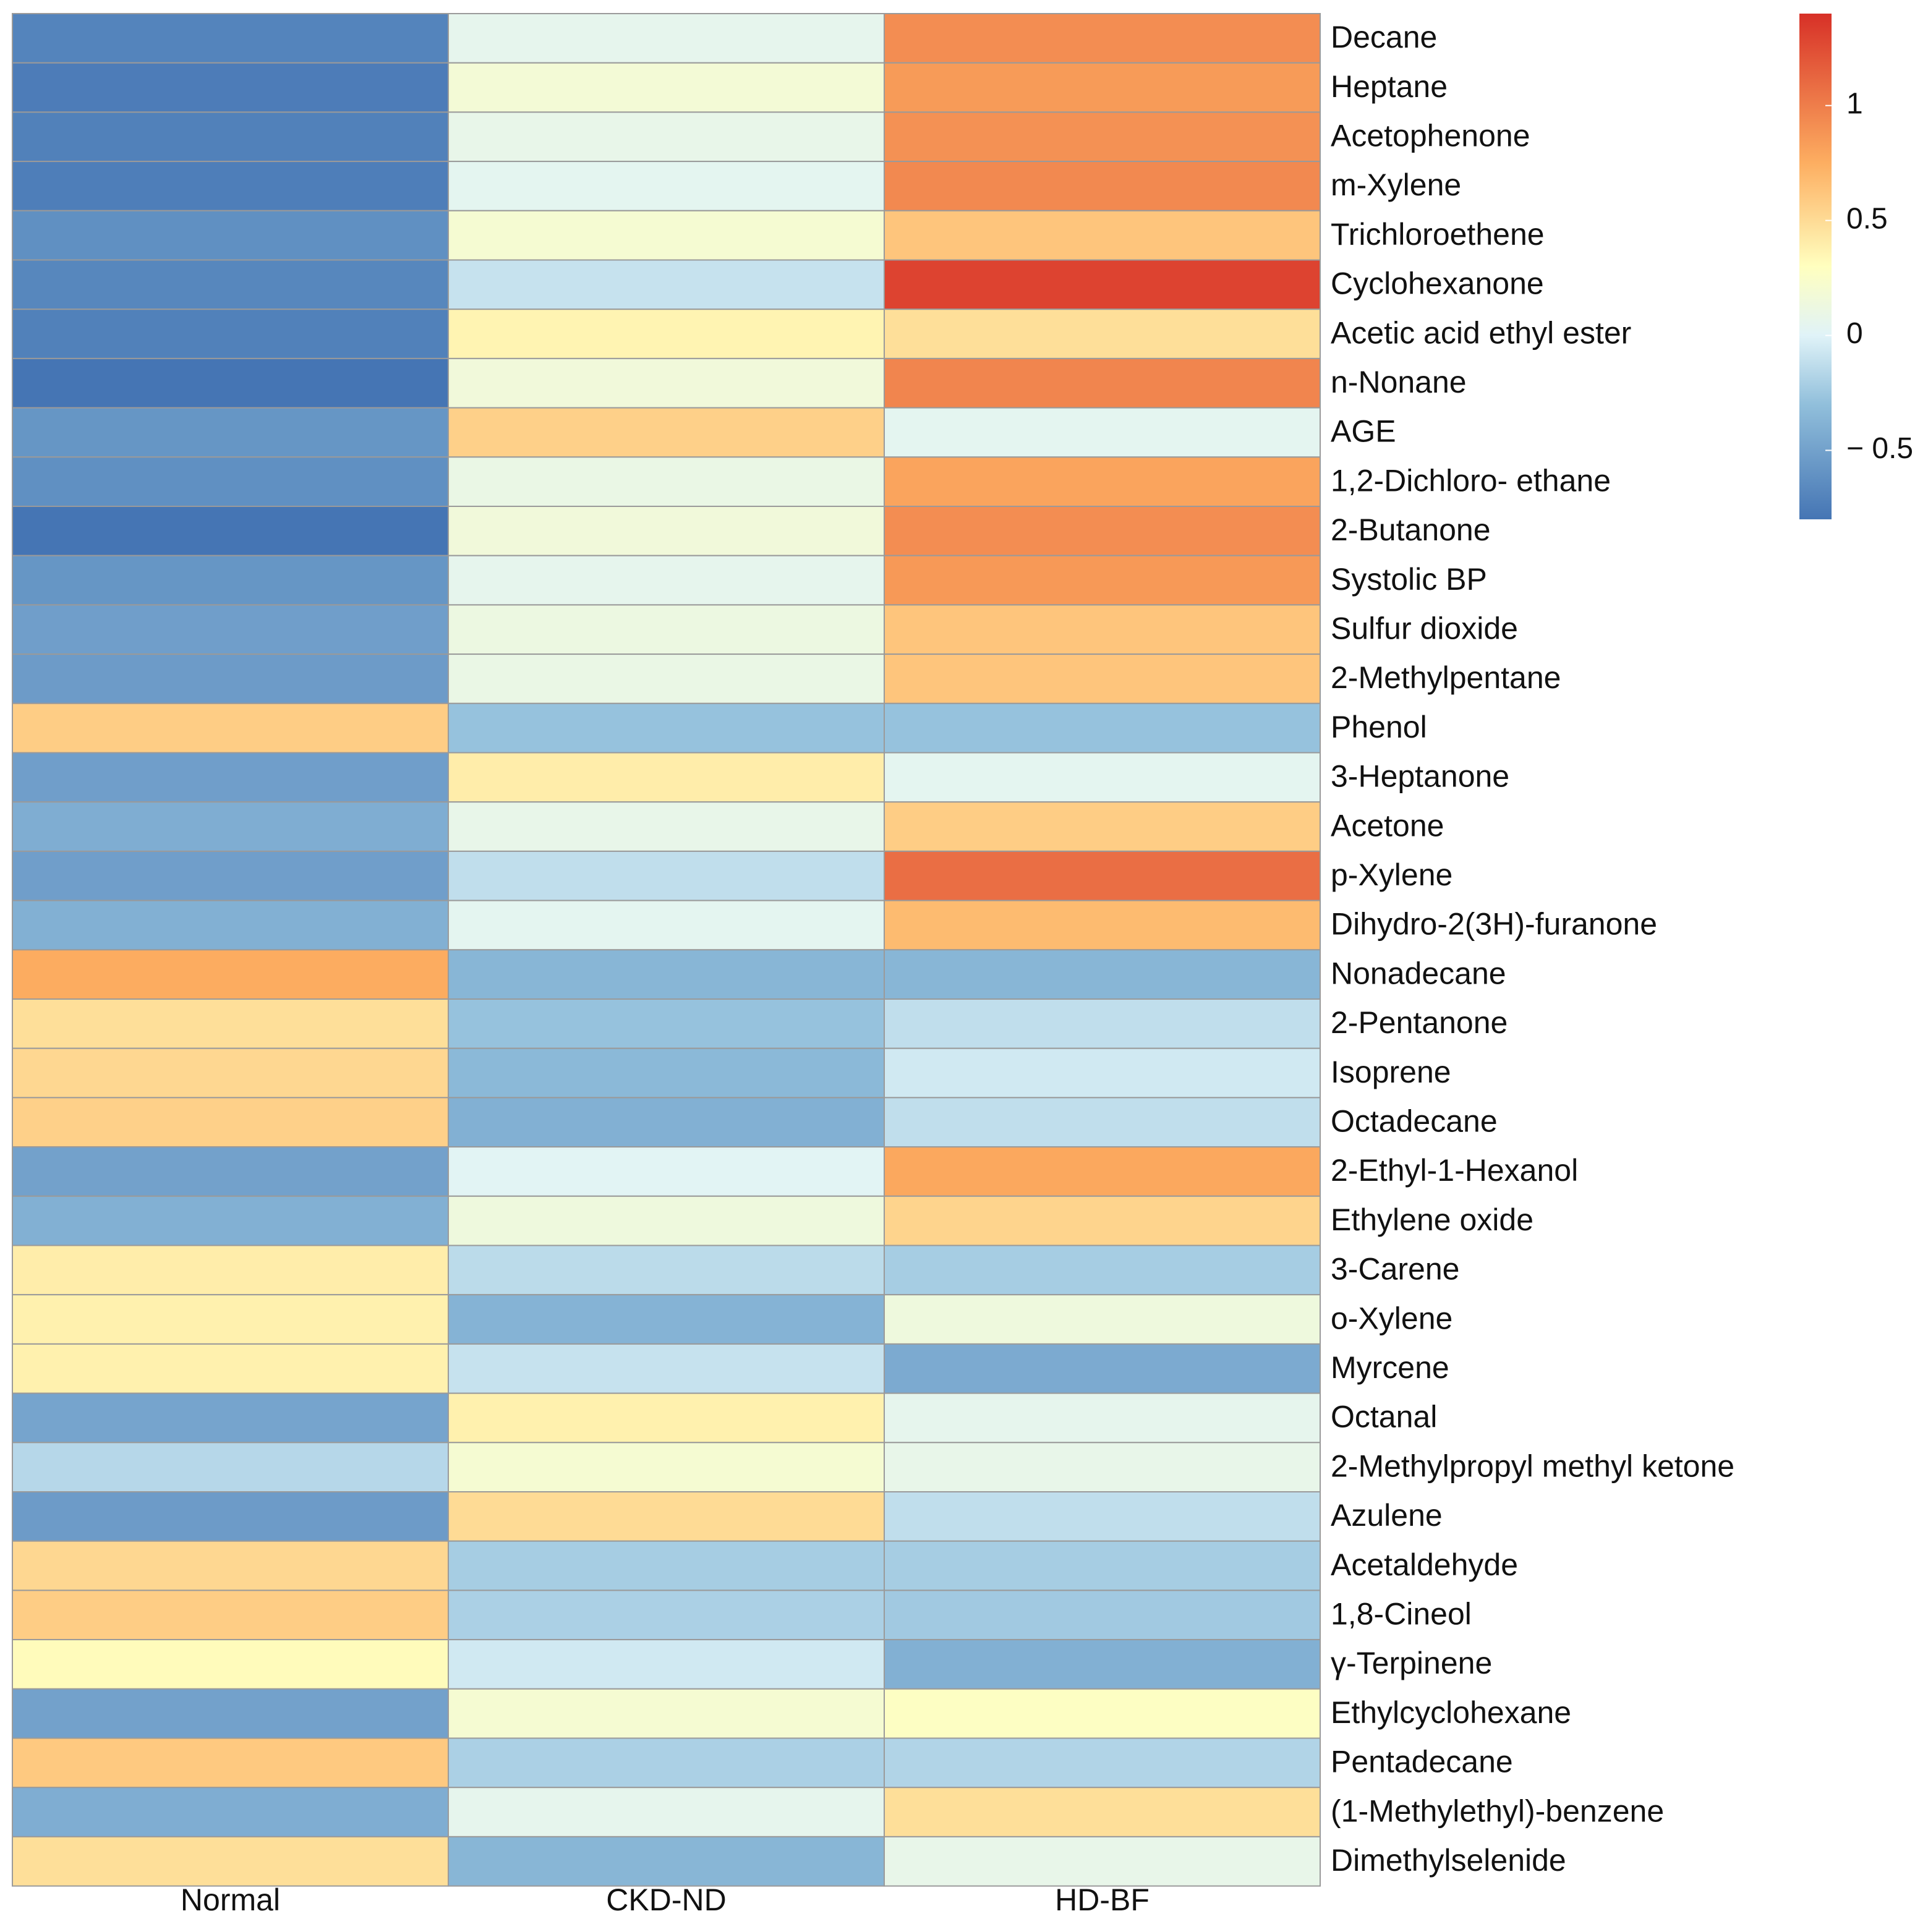  Describe the element at coordinates (1392, 1318) in the screenshot. I see `row-label: o-Xylene` at that location.